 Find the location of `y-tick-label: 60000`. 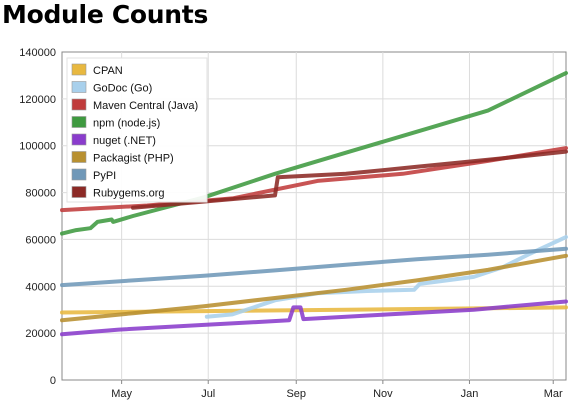

y-tick-label: 60000 is located at coordinates (40, 240).